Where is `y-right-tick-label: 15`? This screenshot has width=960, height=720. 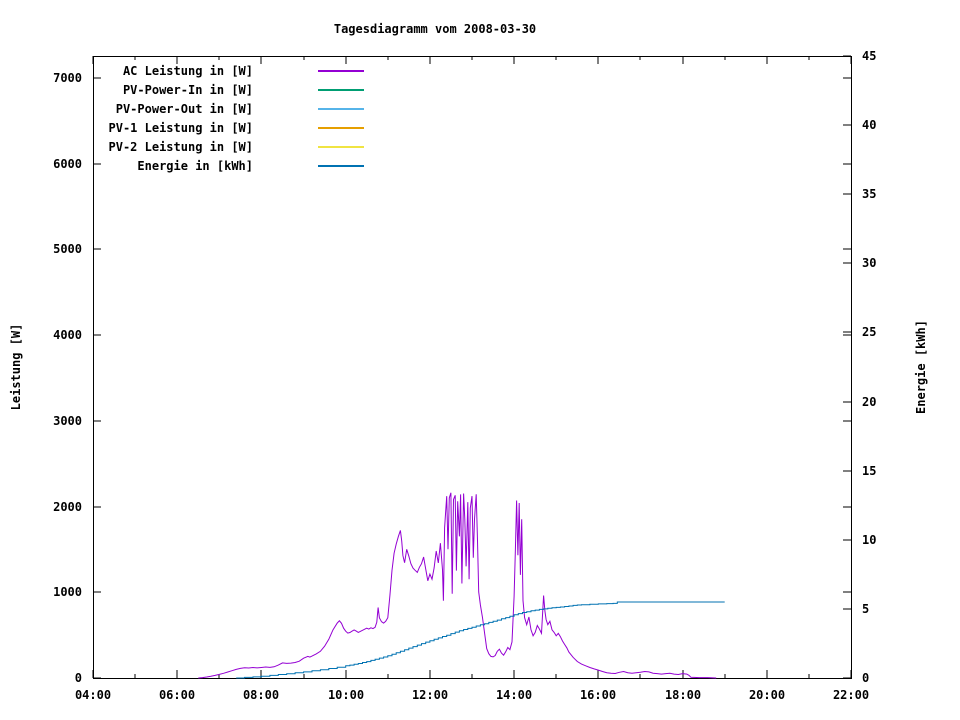 y-right-tick-label: 15 is located at coordinates (869, 471).